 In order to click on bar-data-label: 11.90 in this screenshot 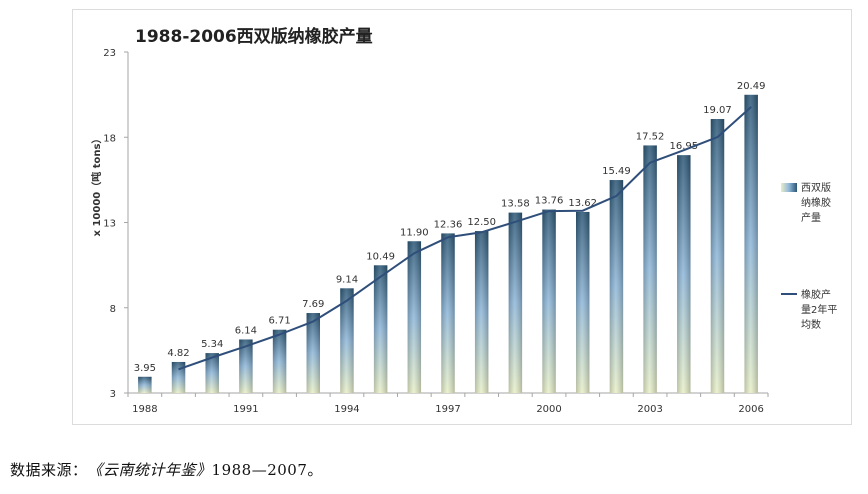, I will do `click(414, 232)`.